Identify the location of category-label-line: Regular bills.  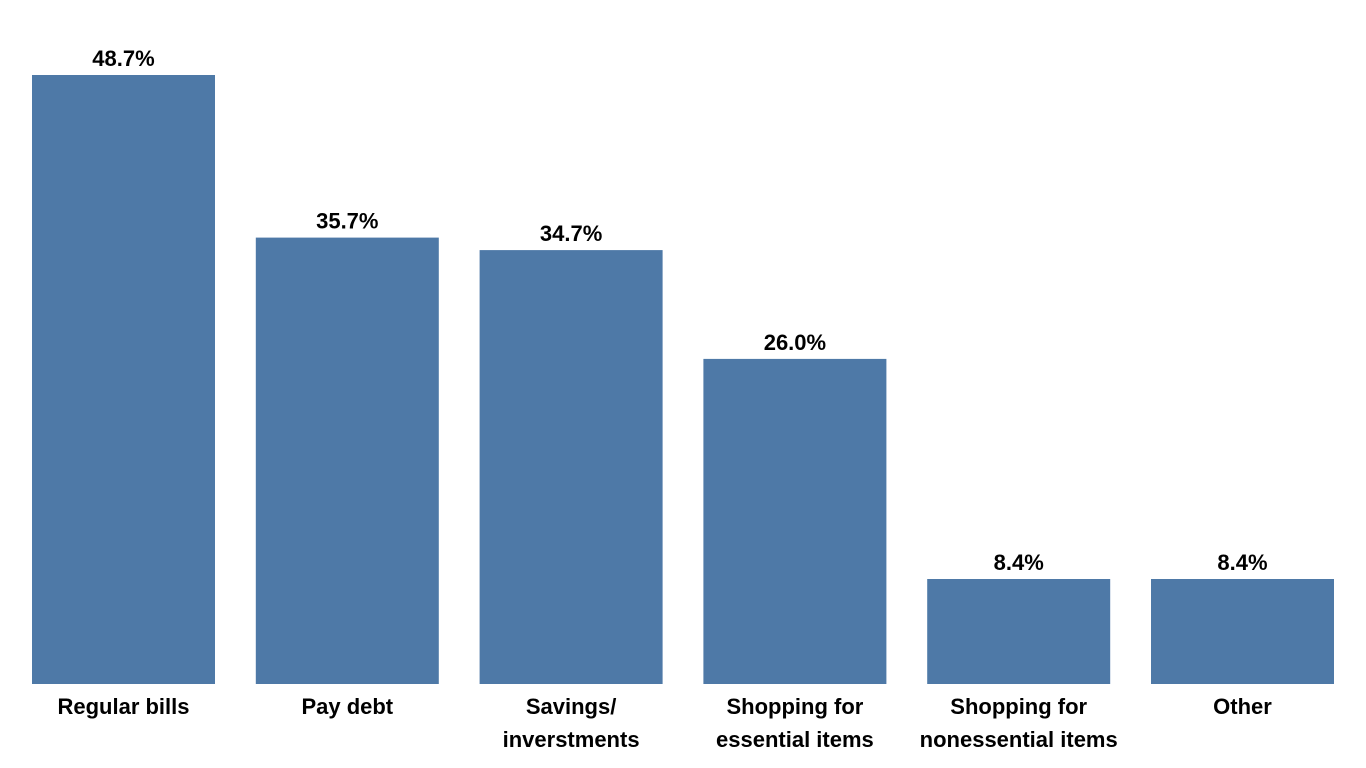
(123, 706).